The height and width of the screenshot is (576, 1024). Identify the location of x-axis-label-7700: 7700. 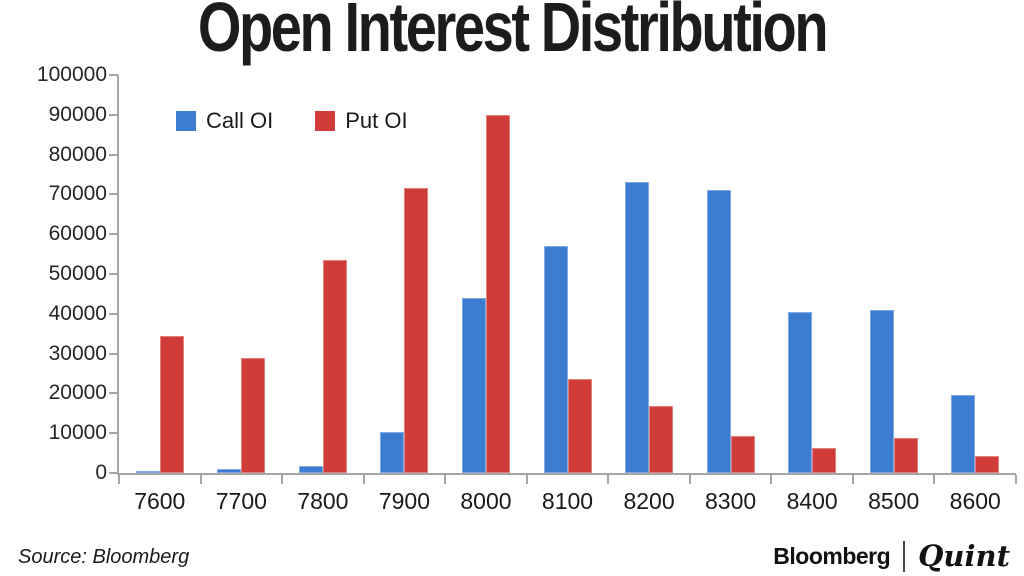
(241, 501).